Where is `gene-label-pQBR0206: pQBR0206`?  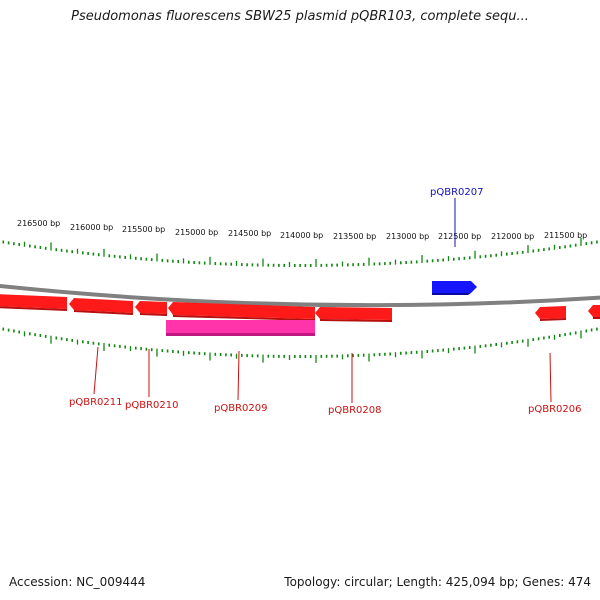
gene-label-pQBR0206: pQBR0206 is located at coordinates (554, 409).